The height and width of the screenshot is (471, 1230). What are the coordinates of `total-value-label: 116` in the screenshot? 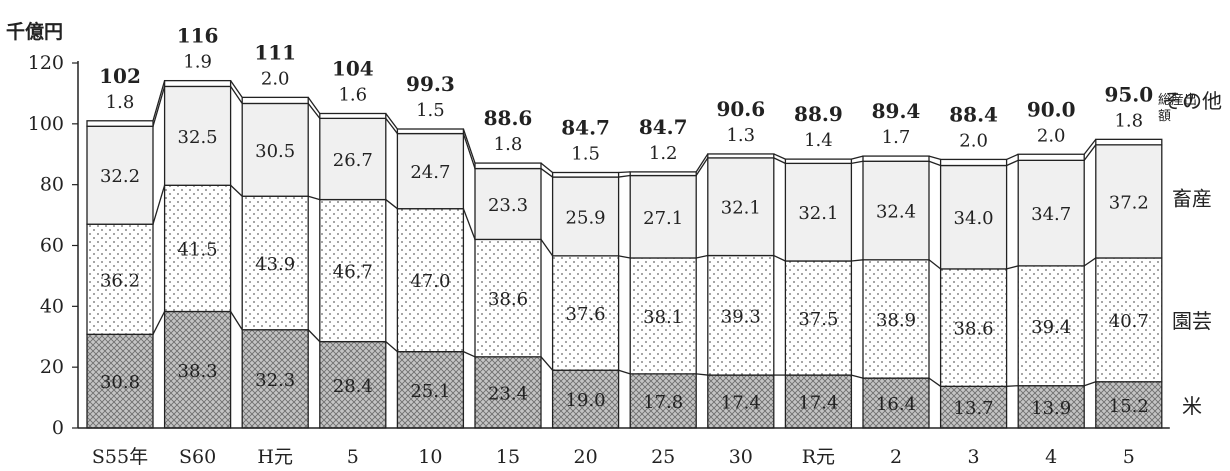 It's located at (198, 36).